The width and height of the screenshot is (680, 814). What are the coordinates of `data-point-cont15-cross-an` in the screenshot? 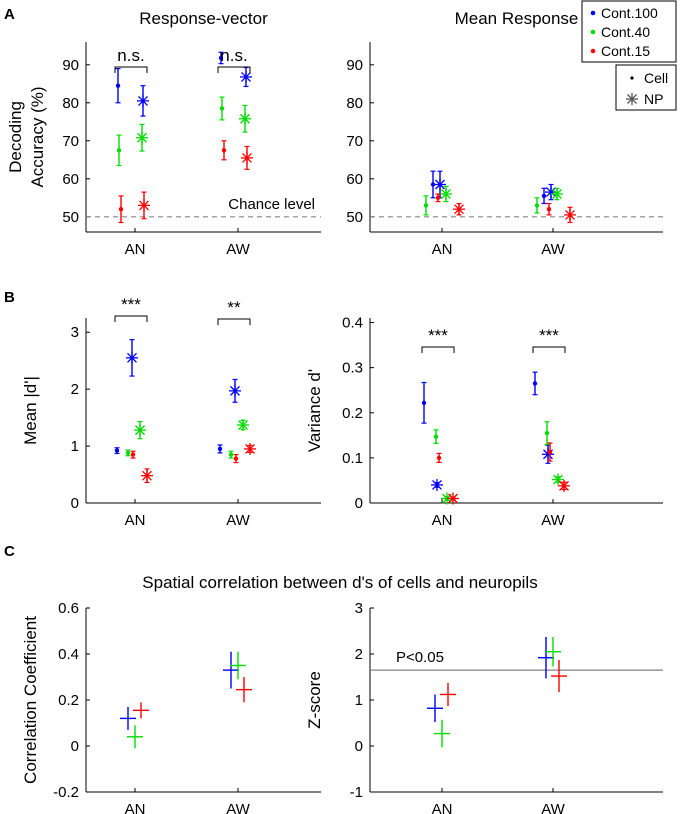 It's located at (141, 710).